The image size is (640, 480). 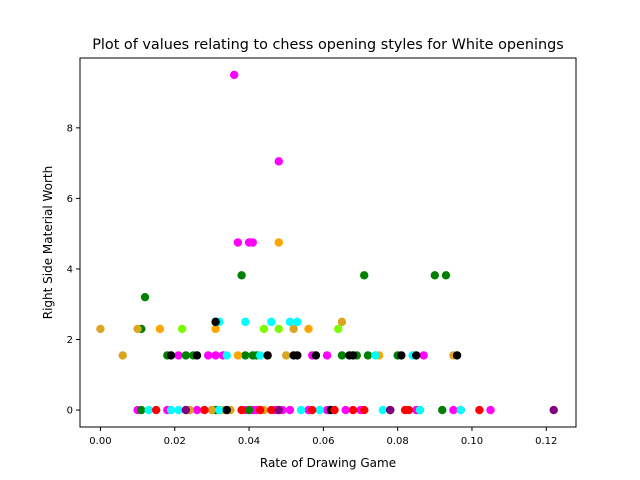 I want to click on x-axis-label: Rate of Drawing Game, so click(x=328, y=463).